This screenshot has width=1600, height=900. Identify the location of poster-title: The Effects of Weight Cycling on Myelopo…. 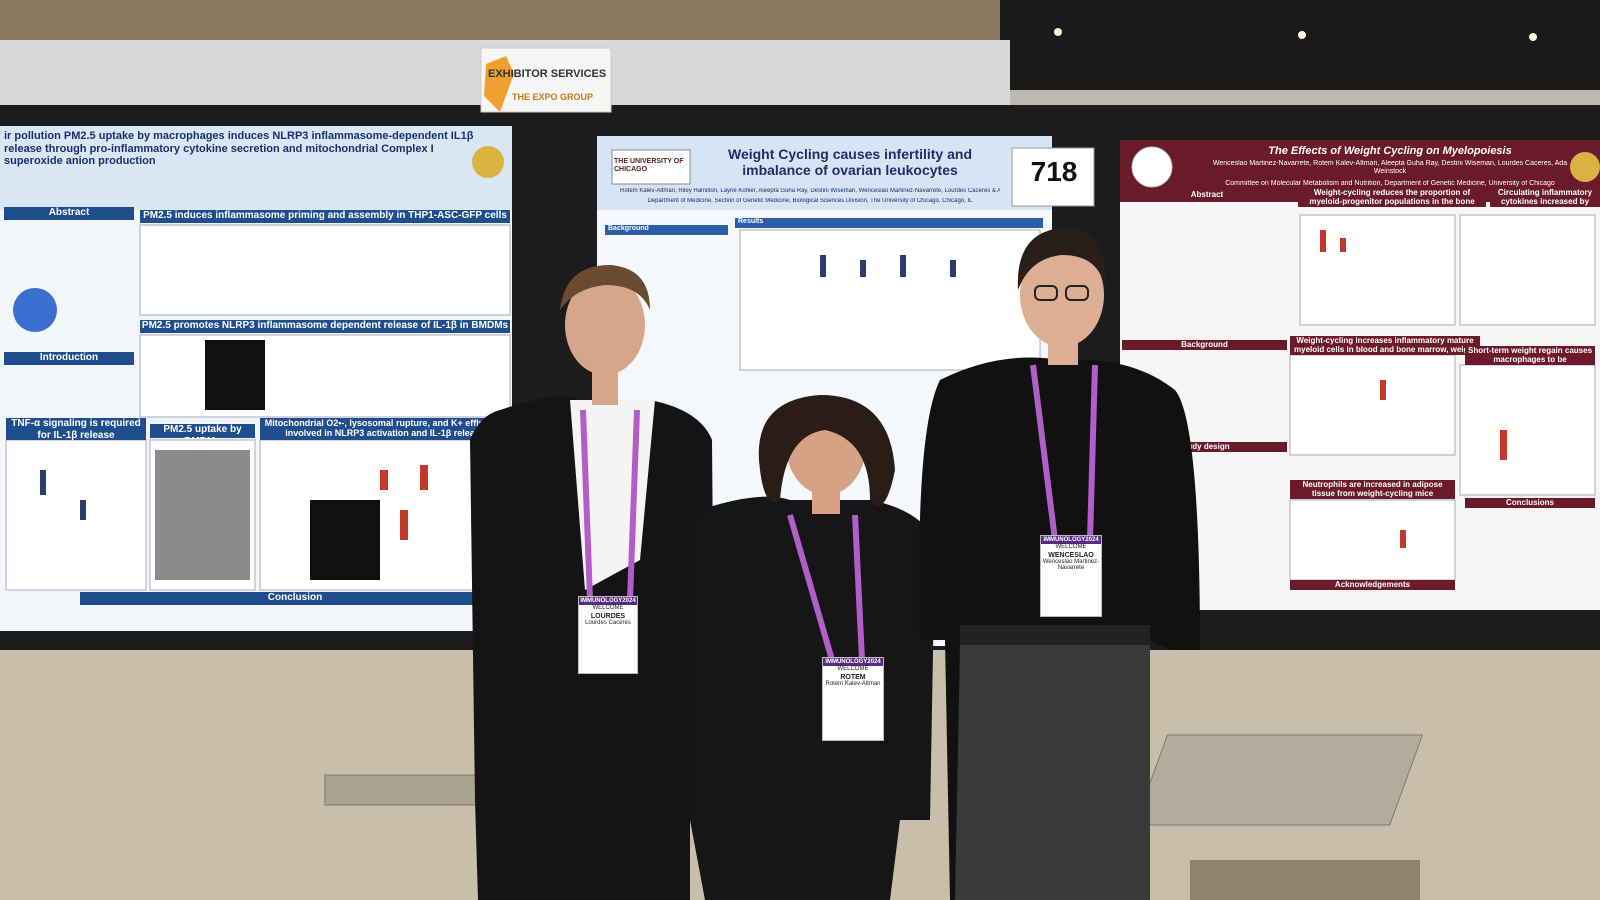
(1390, 151).